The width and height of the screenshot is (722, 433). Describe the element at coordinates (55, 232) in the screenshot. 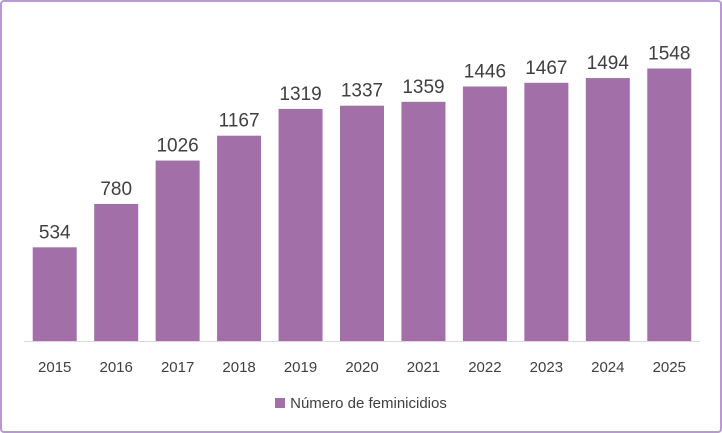

I see `value-label-2015: 534` at that location.